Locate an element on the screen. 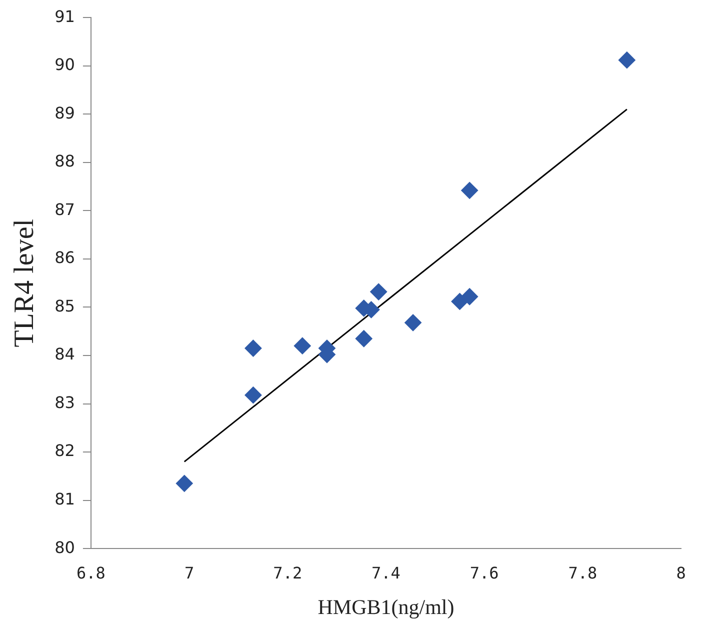 This screenshot has height=625, width=703. y-tick-label: 80 is located at coordinates (64, 547).